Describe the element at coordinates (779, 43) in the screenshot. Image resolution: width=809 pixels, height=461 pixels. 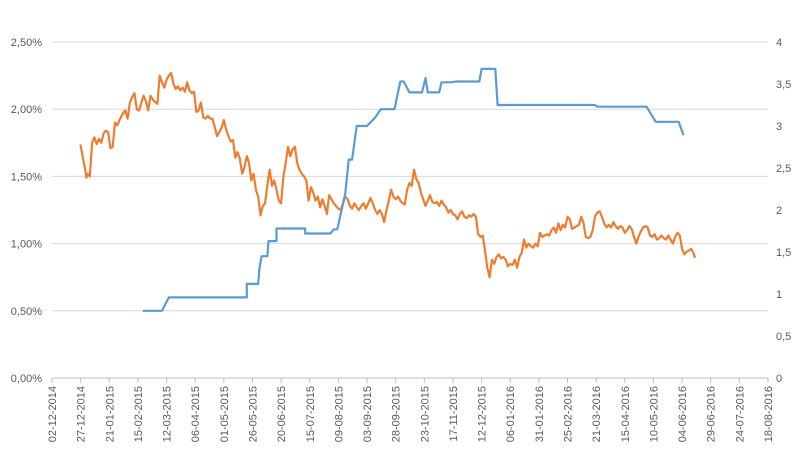
I see `y-right-tick-label: 4` at that location.